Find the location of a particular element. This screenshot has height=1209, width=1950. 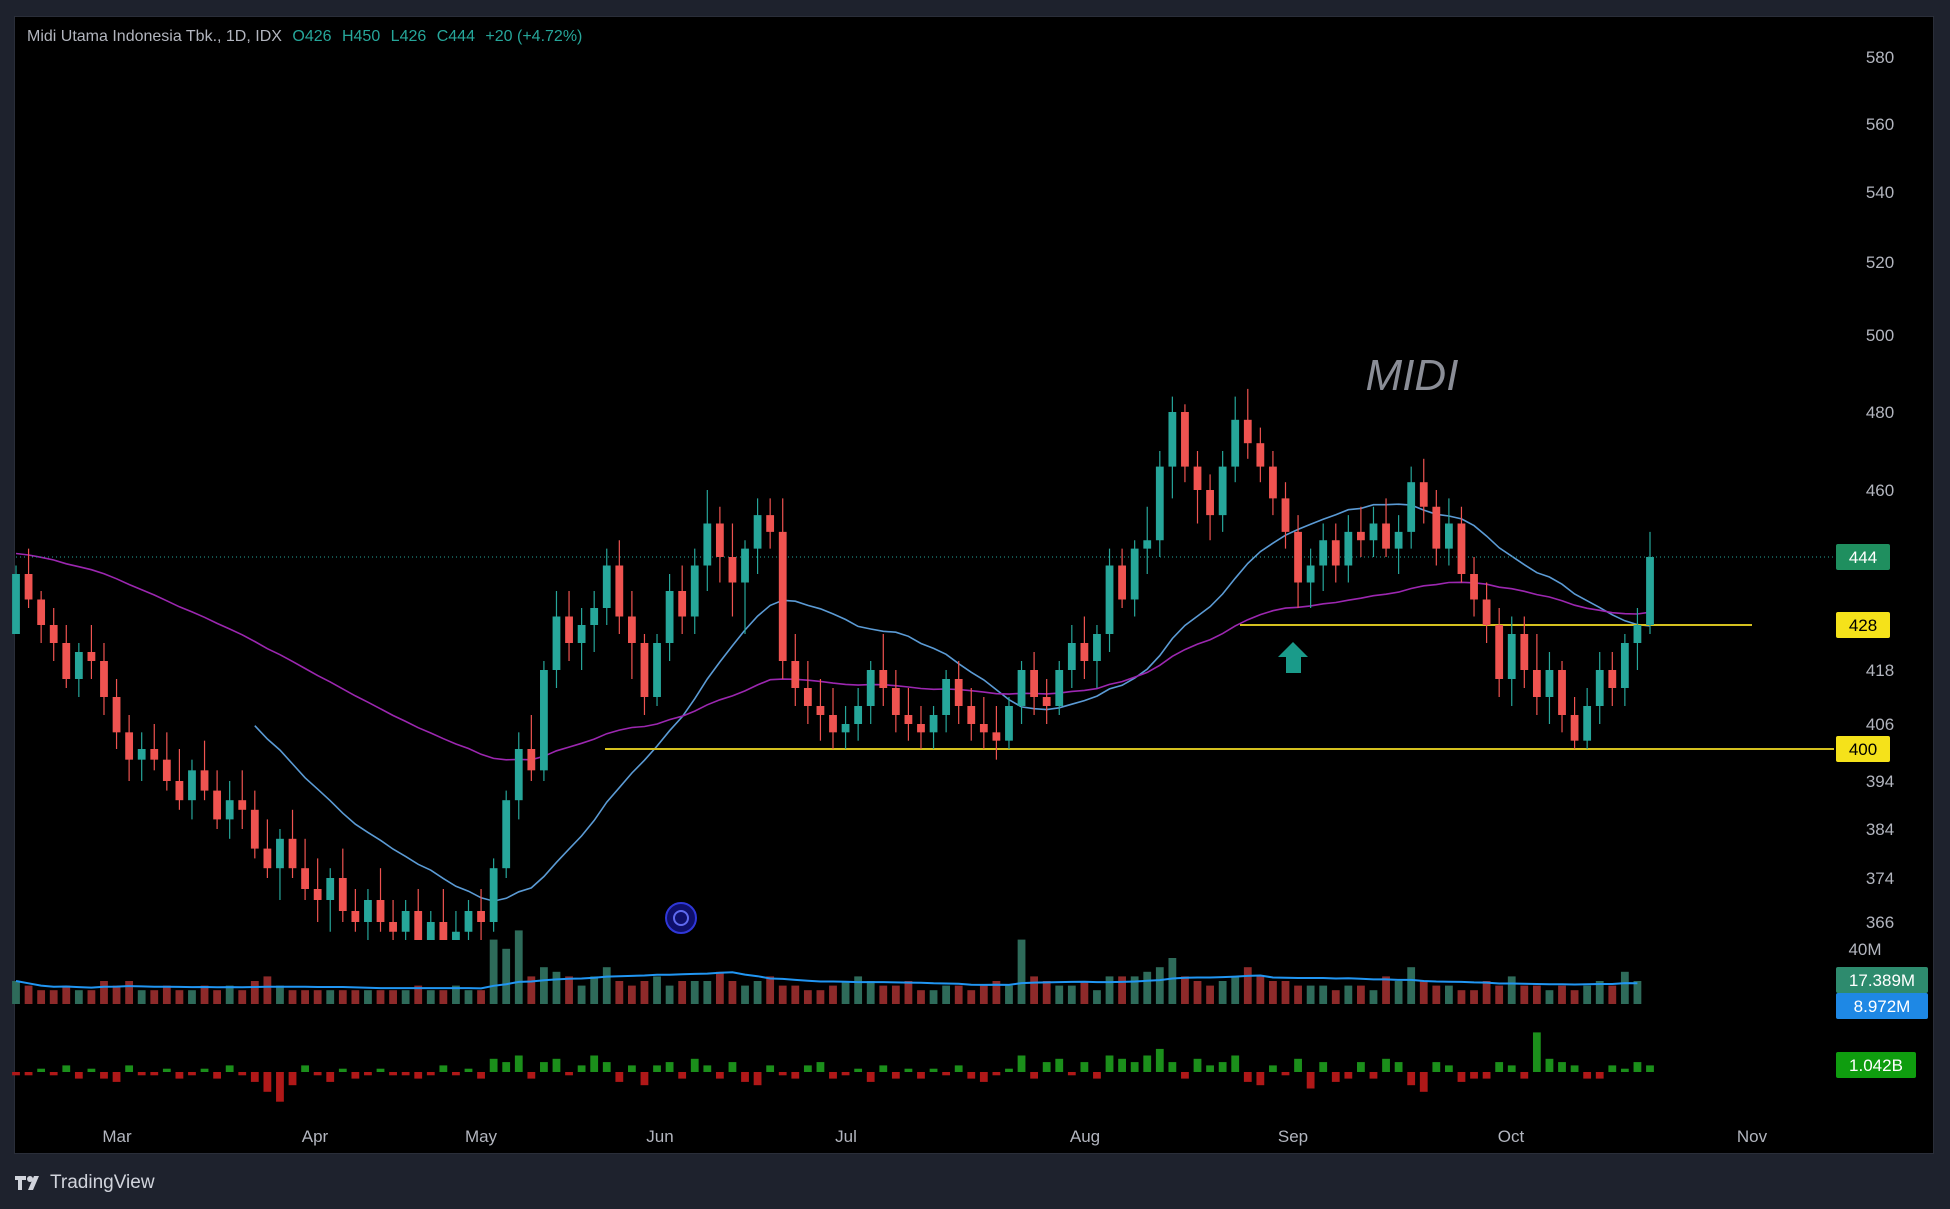

level-layer is located at coordinates (925, 653).